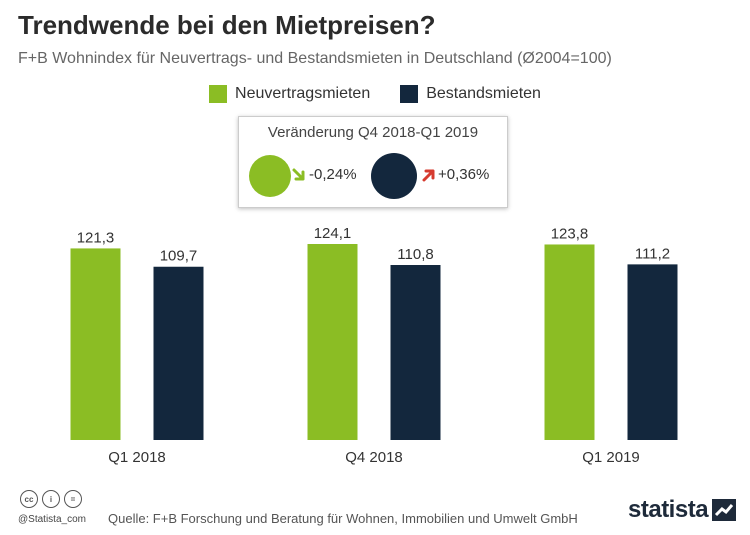 This screenshot has height=535, width=750. I want to click on data-label: 121,3, so click(96, 237).